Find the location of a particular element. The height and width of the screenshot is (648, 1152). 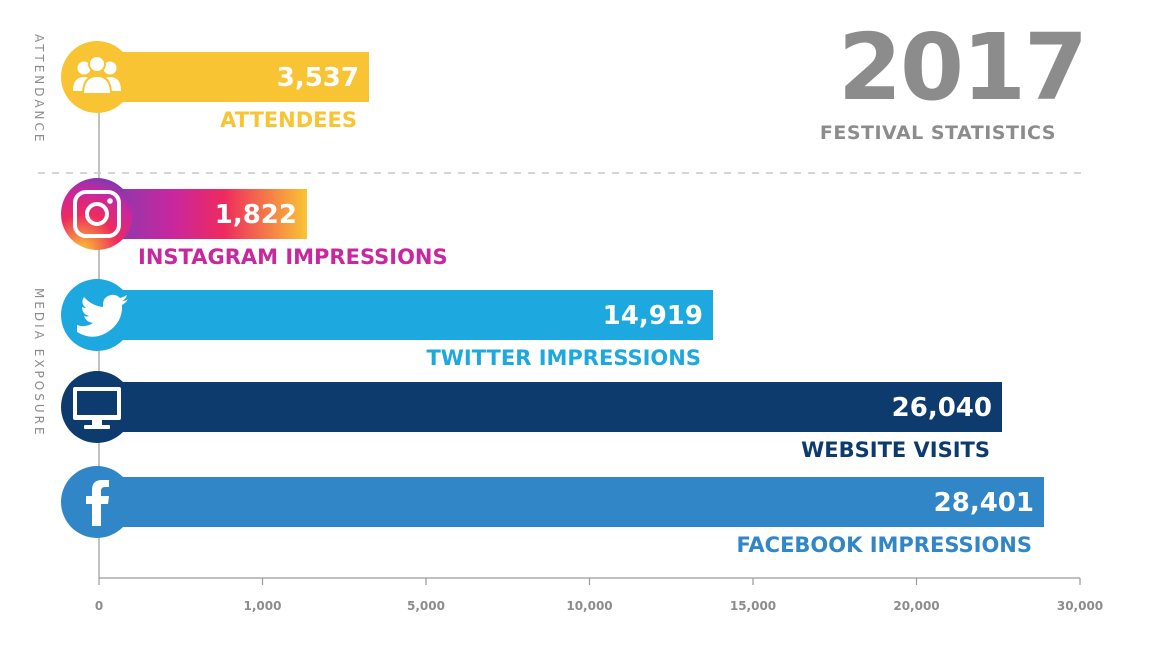

category-label: FACEBOOK IMPRESSIONS is located at coordinates (884, 545).